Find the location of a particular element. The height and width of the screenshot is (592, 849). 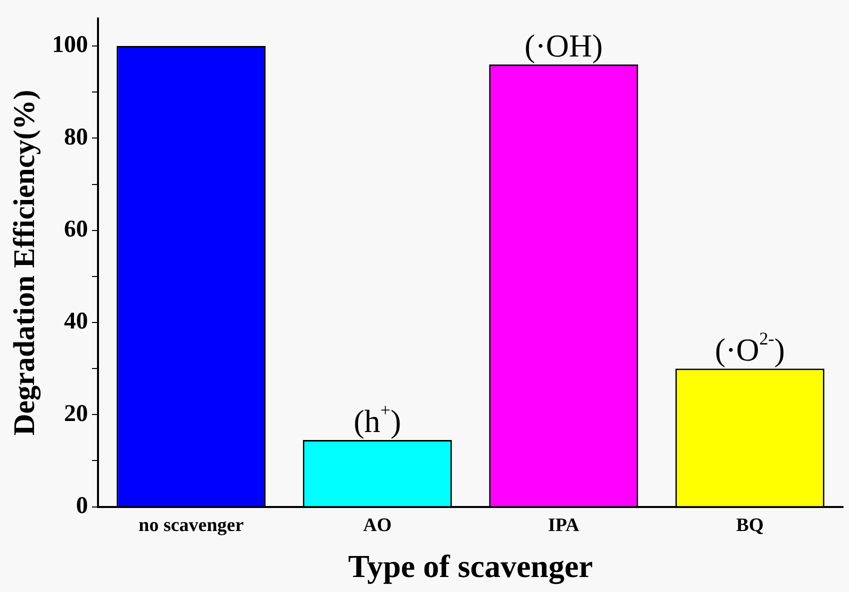

y-tick-label: 80 is located at coordinates (76, 137).